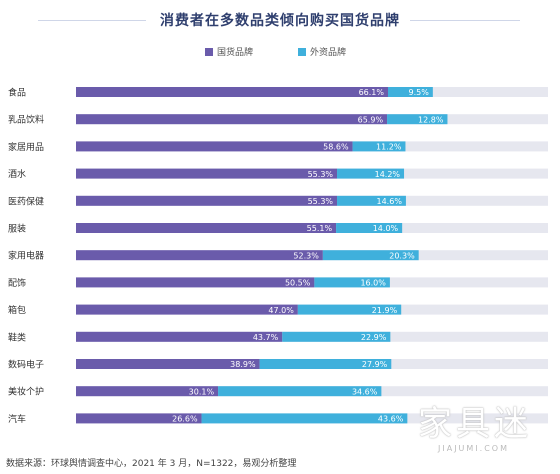 The width and height of the screenshot is (560, 474). Describe the element at coordinates (17, 310) in the screenshot. I see `category-label: 箱包` at that location.